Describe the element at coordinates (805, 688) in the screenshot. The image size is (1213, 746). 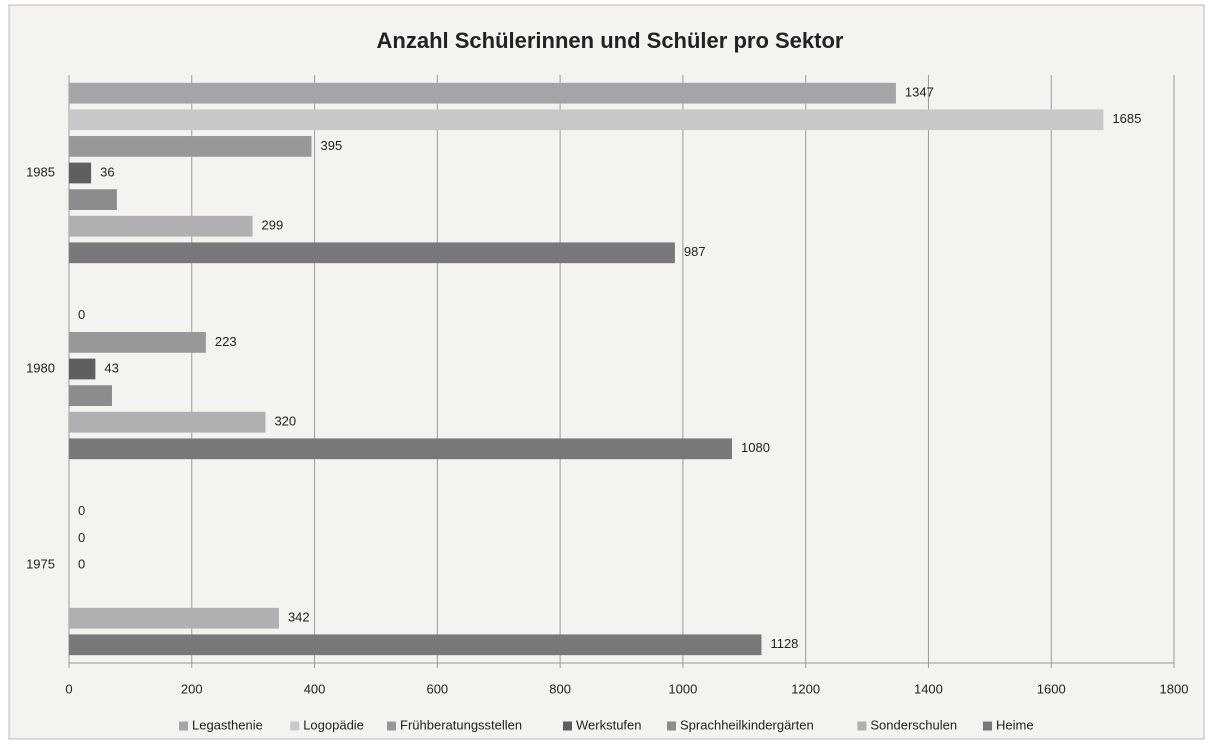
I see `x-tick-label: 1200` at that location.